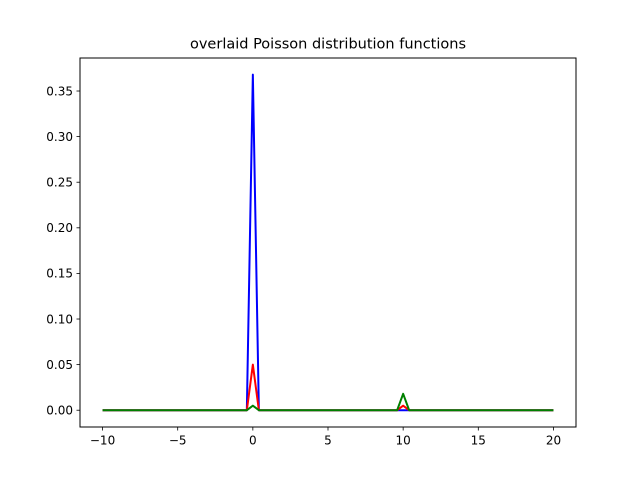  I want to click on x-tick-label: 15, so click(478, 441).